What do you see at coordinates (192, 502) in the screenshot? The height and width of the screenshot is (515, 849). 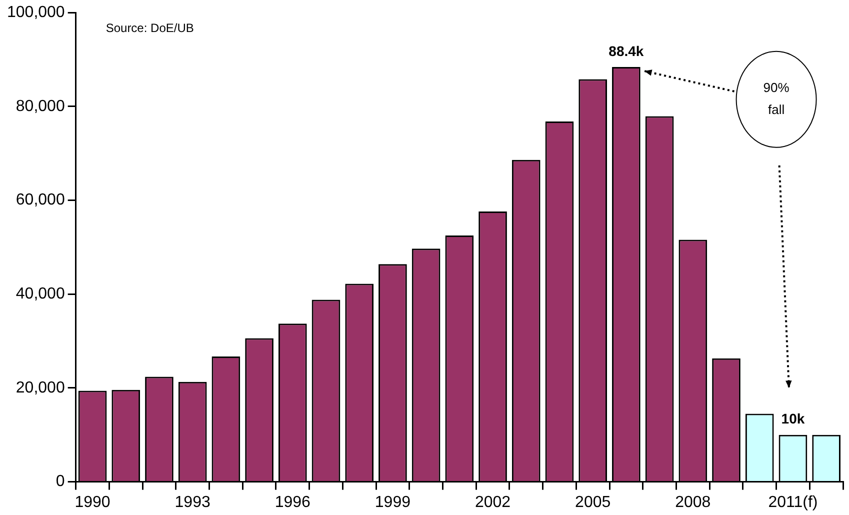 I see `x-tick-label: 1993` at bounding box center [192, 502].